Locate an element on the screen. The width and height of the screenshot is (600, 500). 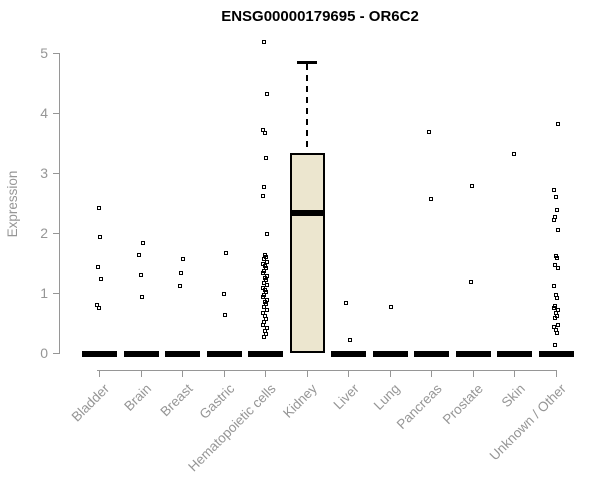
x-category-label: Breast is located at coordinates (176, 400).